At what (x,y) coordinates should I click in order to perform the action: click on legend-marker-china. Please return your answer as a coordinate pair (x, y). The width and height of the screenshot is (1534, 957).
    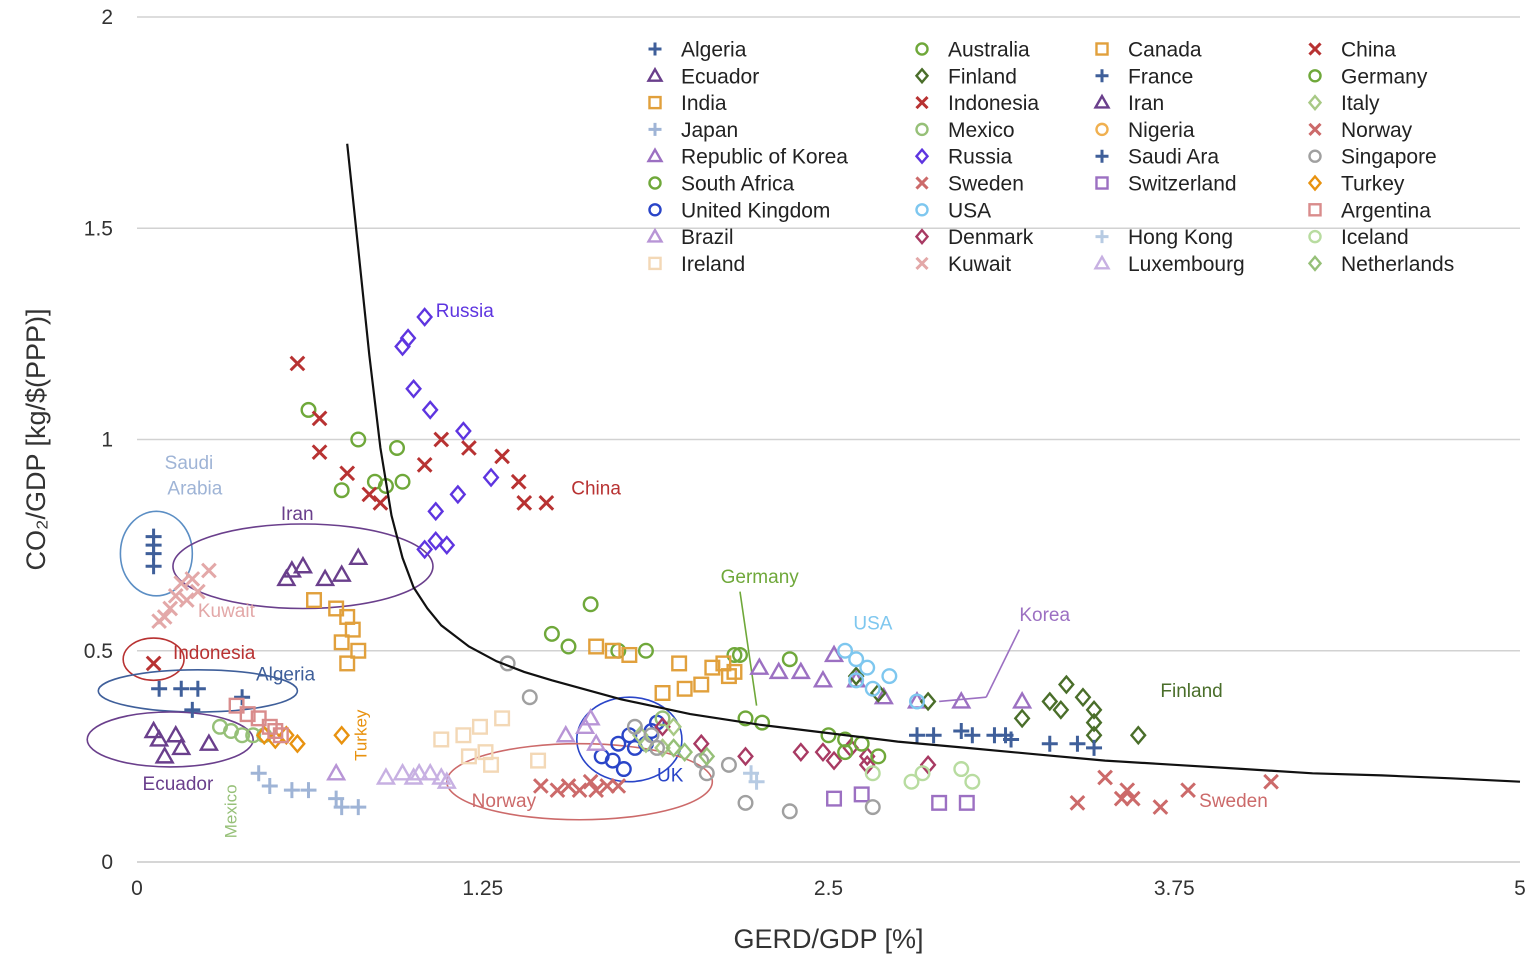
    Looking at the image, I should click on (1315, 49).